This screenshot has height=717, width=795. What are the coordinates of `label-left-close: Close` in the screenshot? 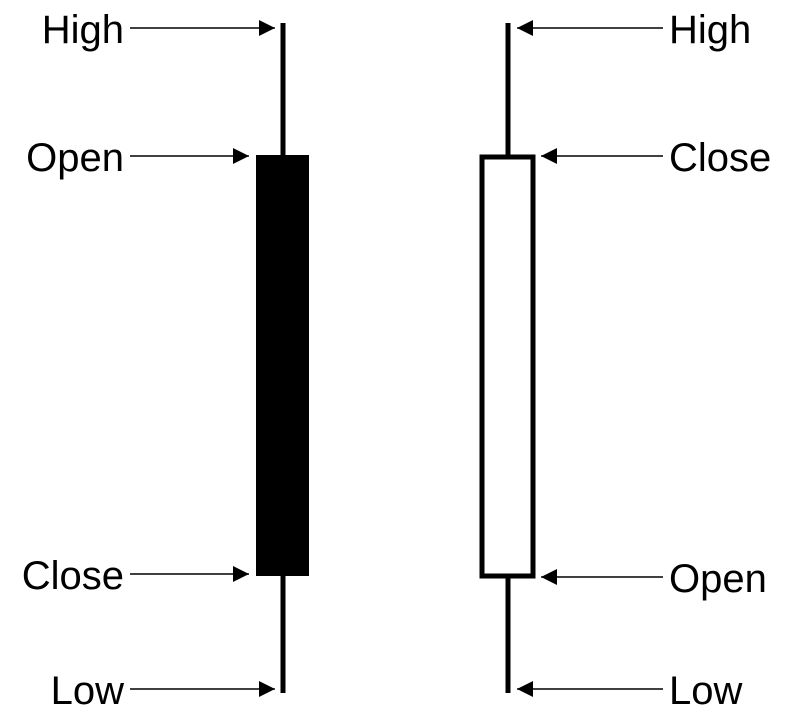 It's located at (73, 576).